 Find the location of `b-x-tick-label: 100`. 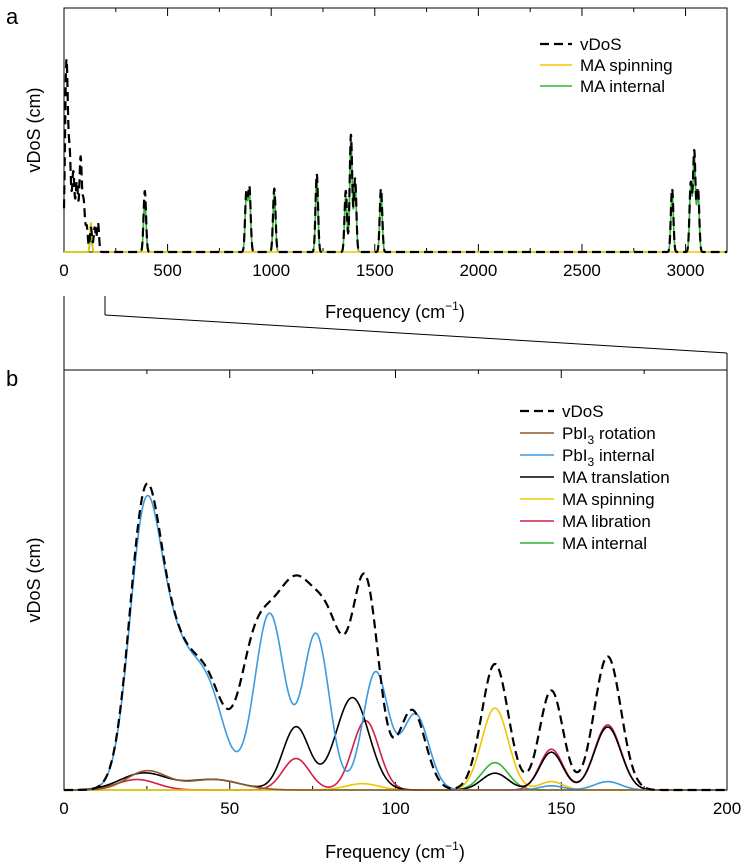

b-x-tick-label: 100 is located at coordinates (395, 808).